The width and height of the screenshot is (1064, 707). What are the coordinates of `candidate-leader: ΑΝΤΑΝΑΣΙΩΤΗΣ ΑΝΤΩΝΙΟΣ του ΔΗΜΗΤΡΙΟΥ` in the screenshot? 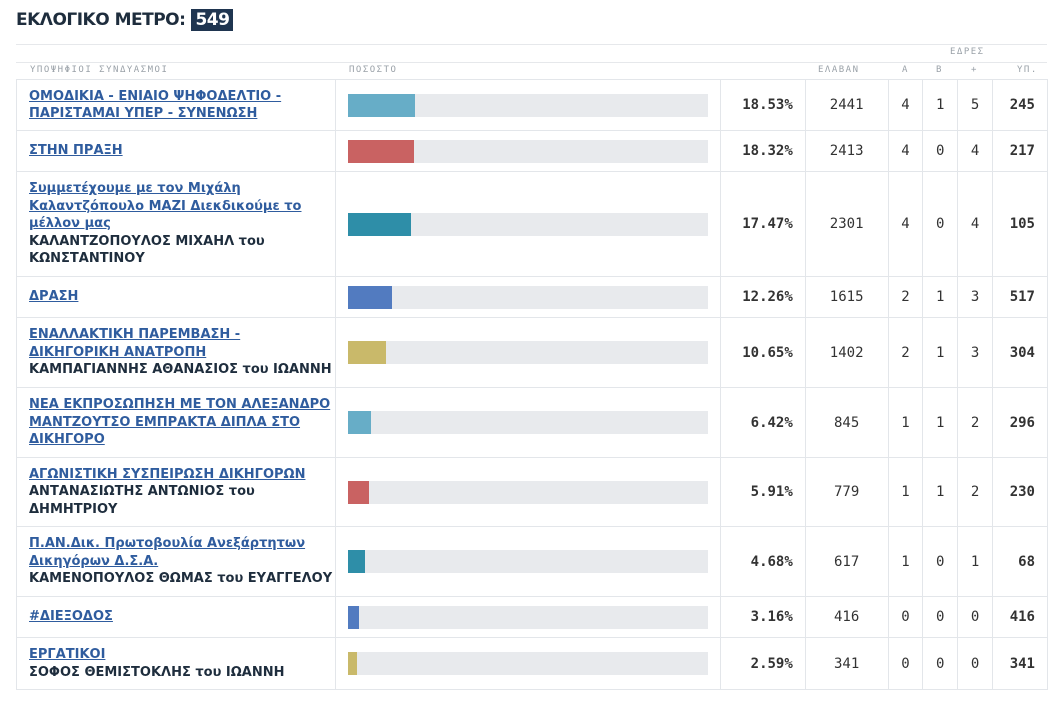 It's located at (142, 500).